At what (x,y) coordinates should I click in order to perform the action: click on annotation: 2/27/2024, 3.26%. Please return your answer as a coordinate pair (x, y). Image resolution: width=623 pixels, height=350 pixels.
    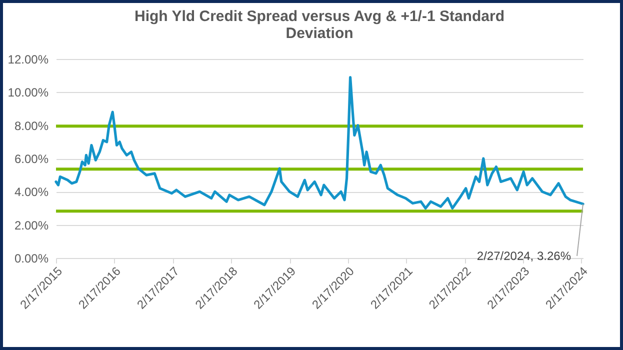
    Looking at the image, I should click on (524, 255).